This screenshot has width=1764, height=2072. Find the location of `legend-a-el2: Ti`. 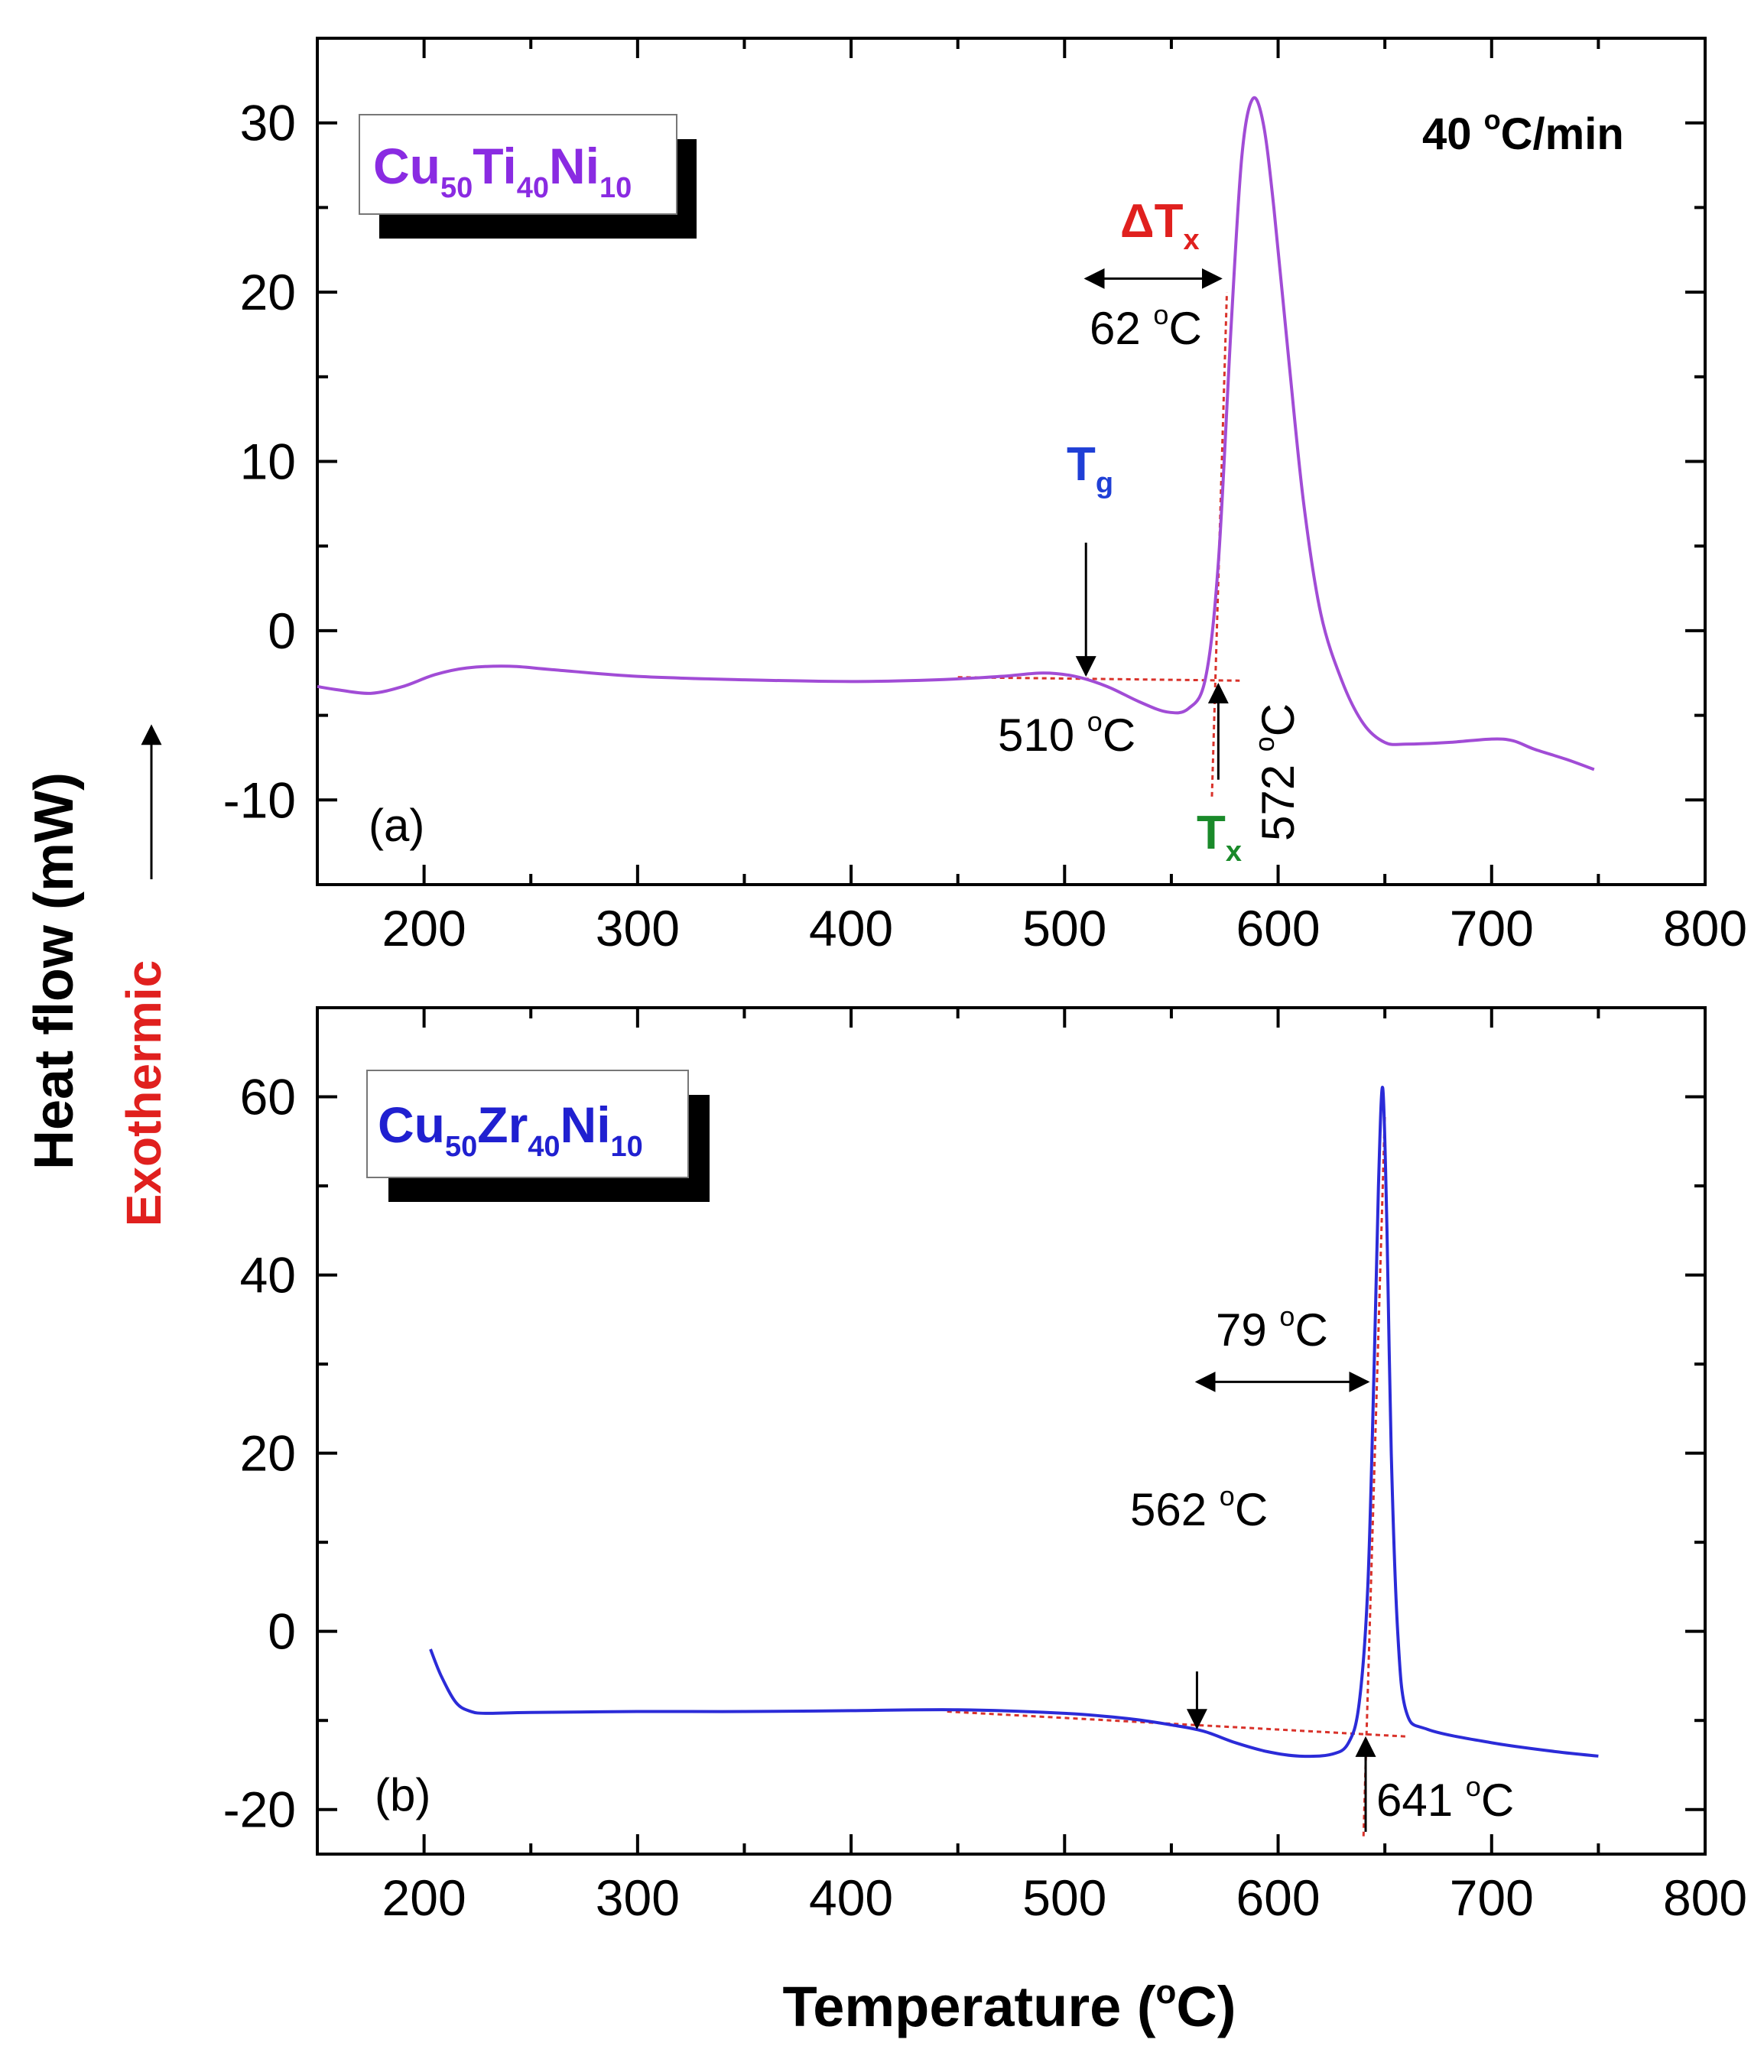

legend-a-el2: Ti is located at coordinates (494, 166).